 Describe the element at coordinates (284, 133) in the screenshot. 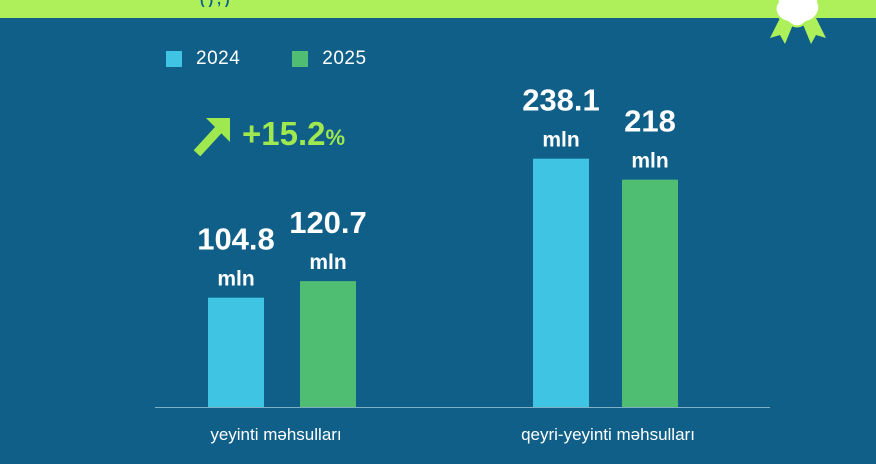

I see `growth-number: +15.2` at that location.